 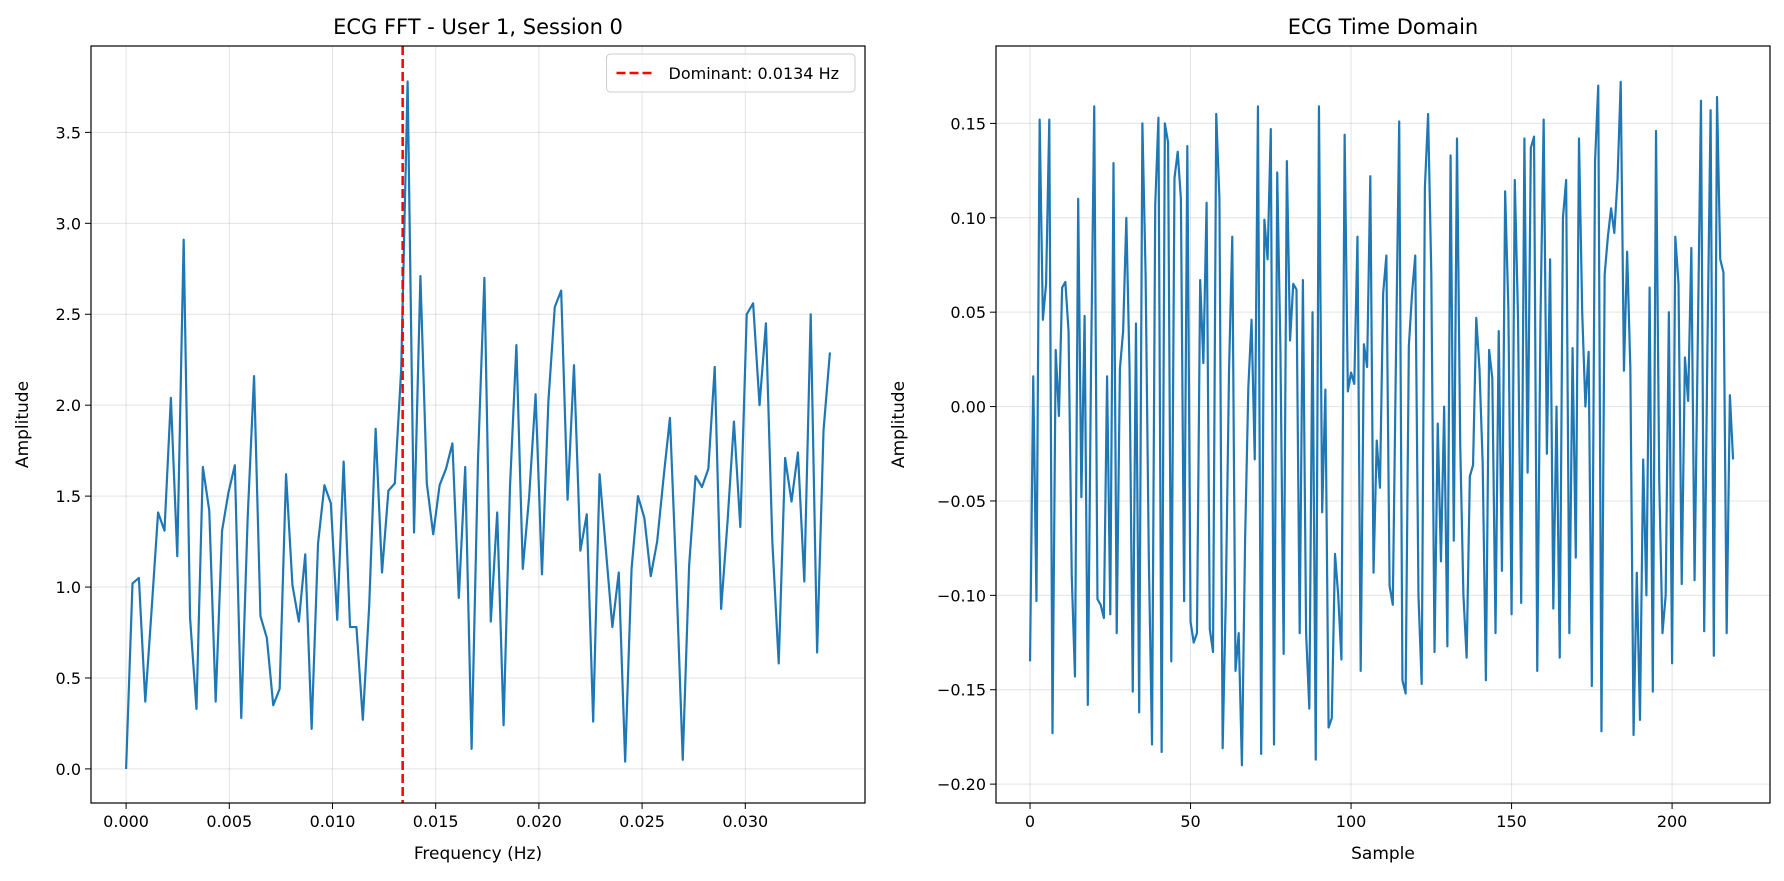 What do you see at coordinates (961, 690) in the screenshot?
I see `y-tick-label: −0.15` at bounding box center [961, 690].